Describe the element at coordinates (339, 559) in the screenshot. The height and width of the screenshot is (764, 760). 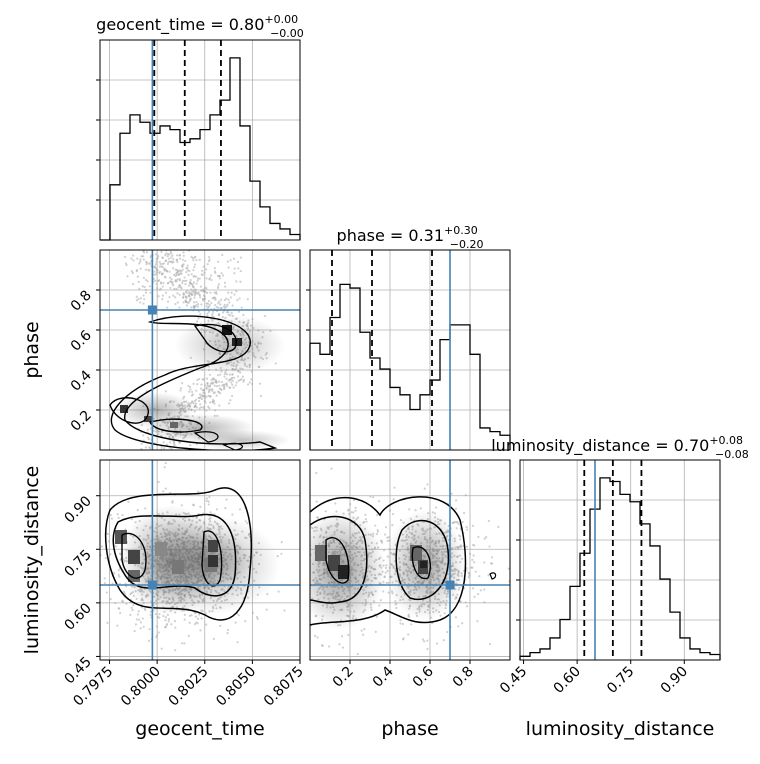
I see `distance-vs-phase-contour` at that location.